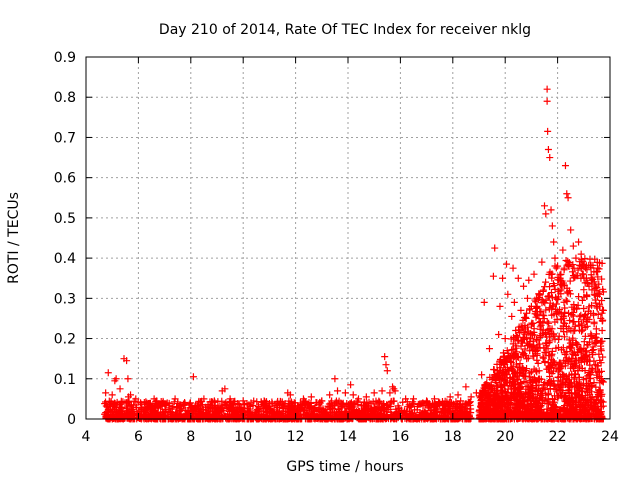 Image resolution: width=640 pixels, height=480 pixels. I want to click on y-tick-label: 0, so click(71, 420).